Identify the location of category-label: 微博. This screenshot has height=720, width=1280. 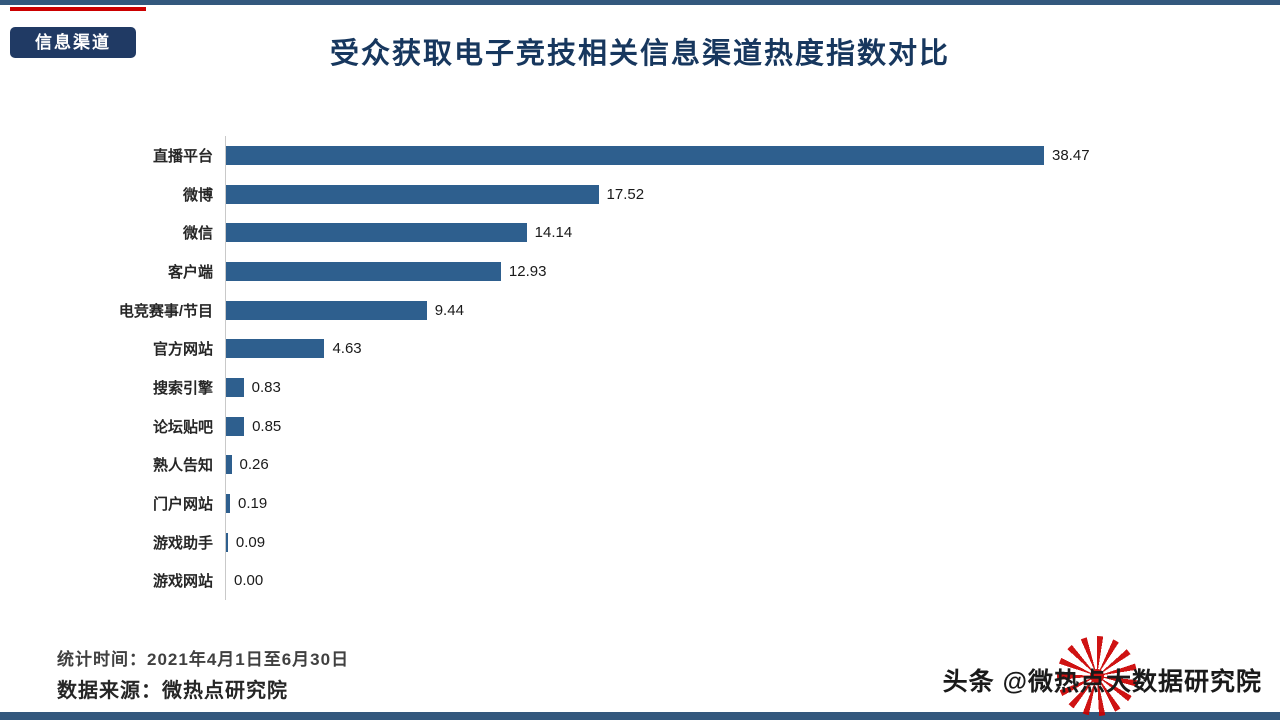
(197, 195).